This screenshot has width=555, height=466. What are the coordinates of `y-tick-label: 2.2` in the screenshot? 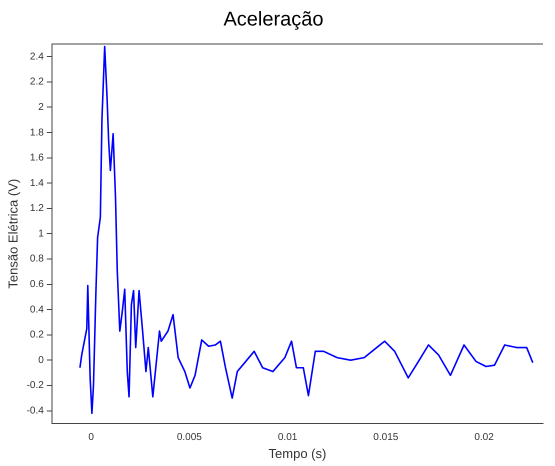 It's located at (37, 82).